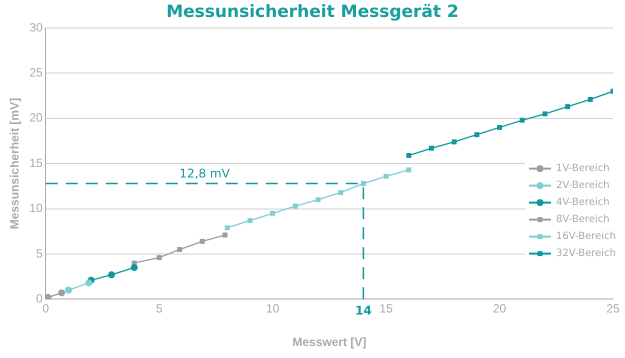 The height and width of the screenshot is (358, 625). Describe the element at coordinates (312, 12) in the screenshot. I see `chart-title: Messunsicherheit Messgerät 2` at that location.